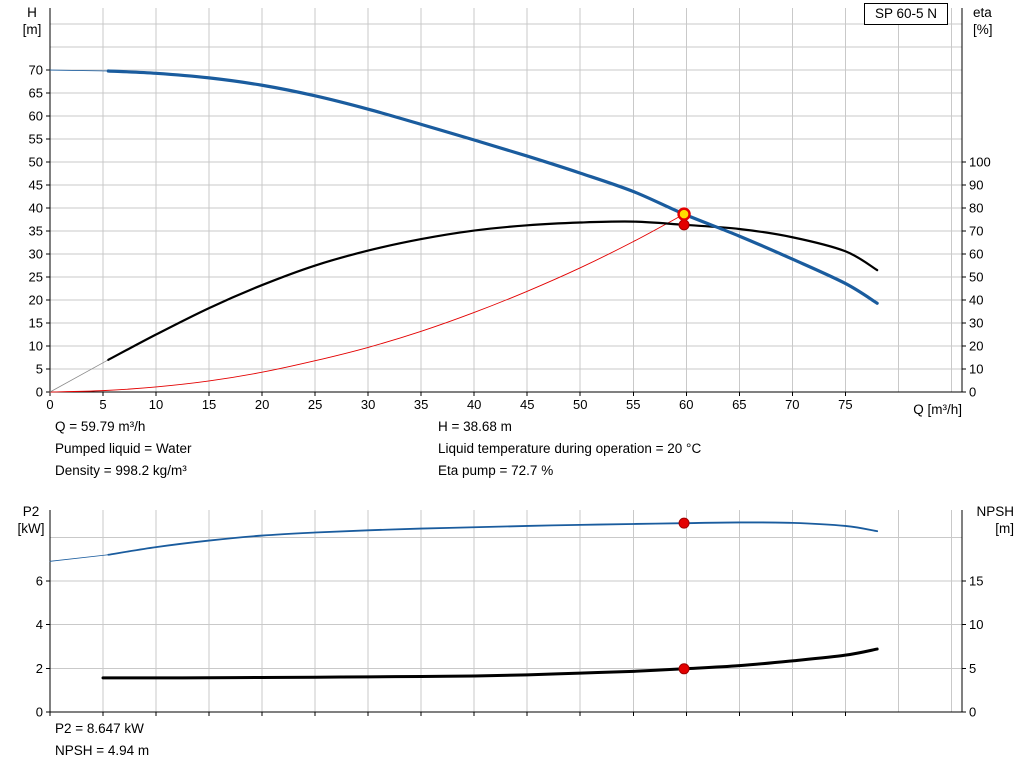 The image size is (1024, 781). What do you see at coordinates (845, 404) in the screenshot?
I see `svg-text: 75` at bounding box center [845, 404].